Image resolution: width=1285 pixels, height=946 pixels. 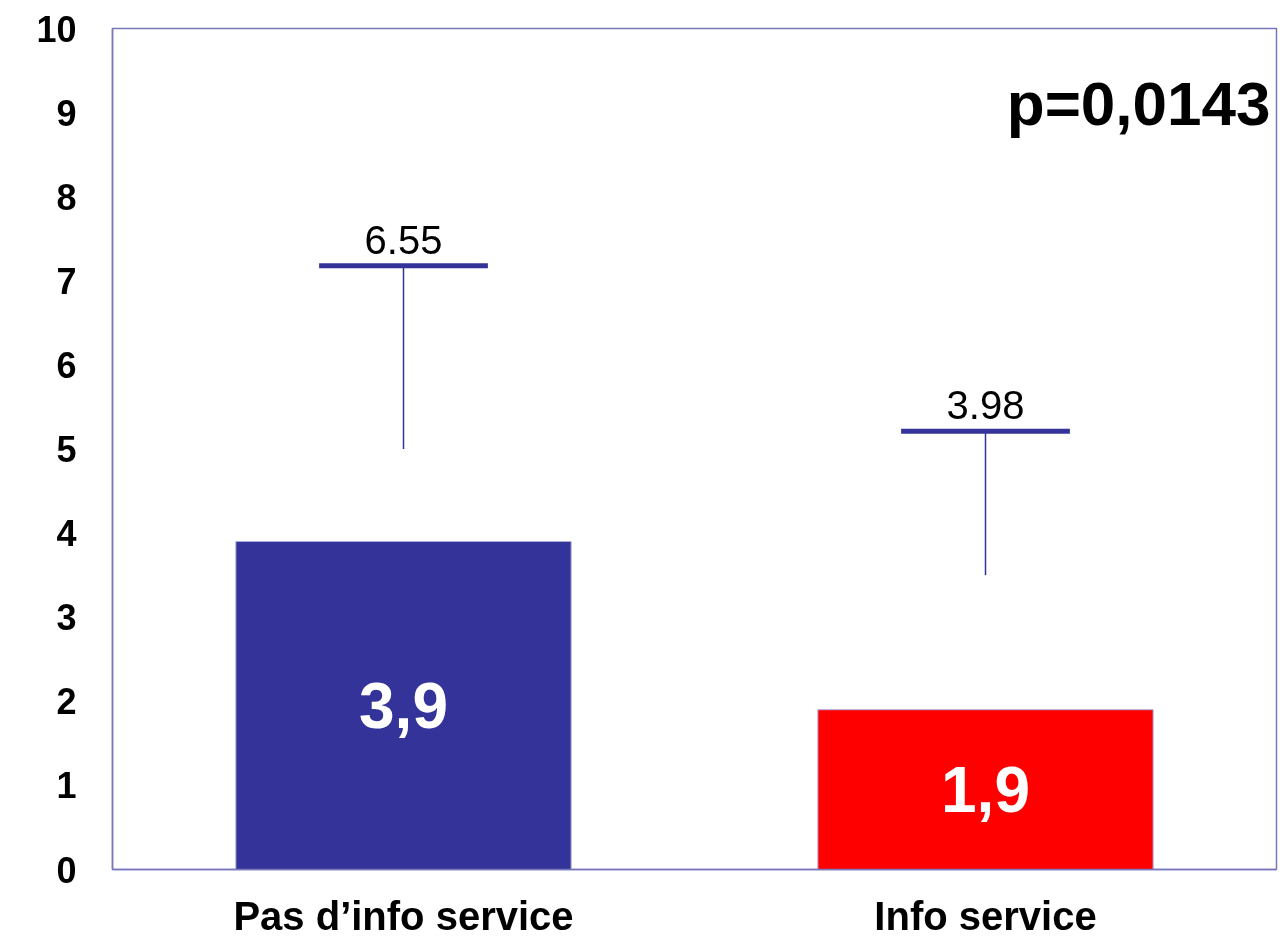 I want to click on y-tick-label: 0, so click(x=66, y=870).